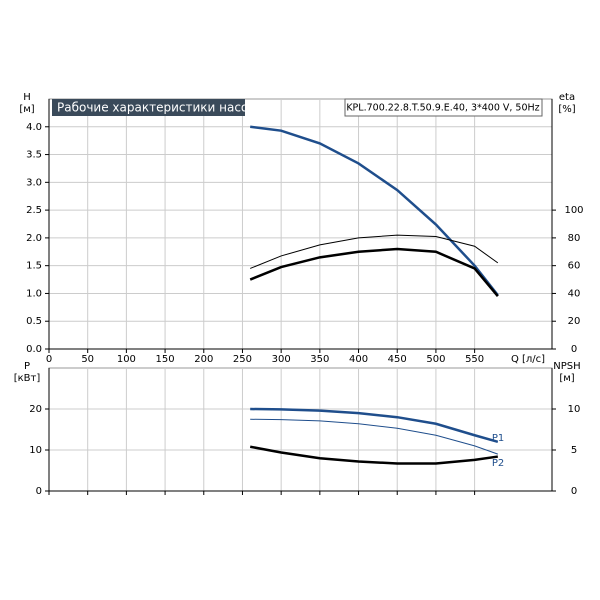 This screenshot has height=600, width=600. I want to click on y-unit: [м], so click(26, 109).